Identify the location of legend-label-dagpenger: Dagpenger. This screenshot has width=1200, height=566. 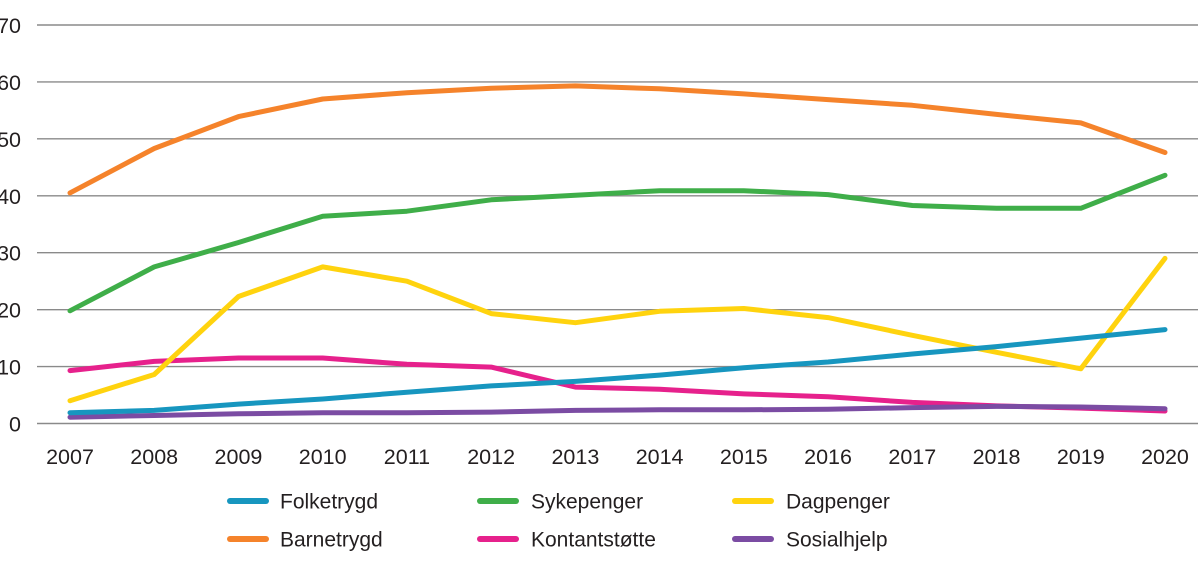
(838, 502).